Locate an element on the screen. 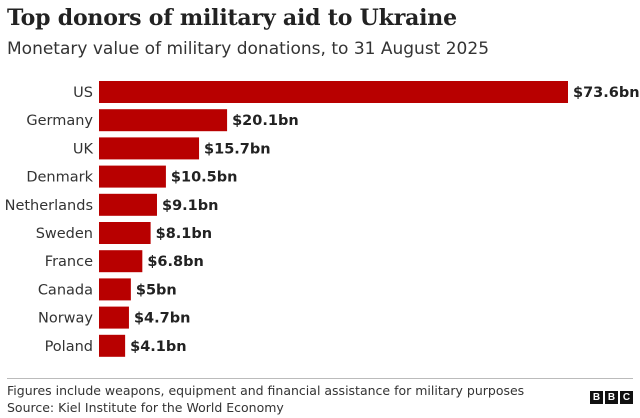  bar-netherlands is located at coordinates (128, 204).